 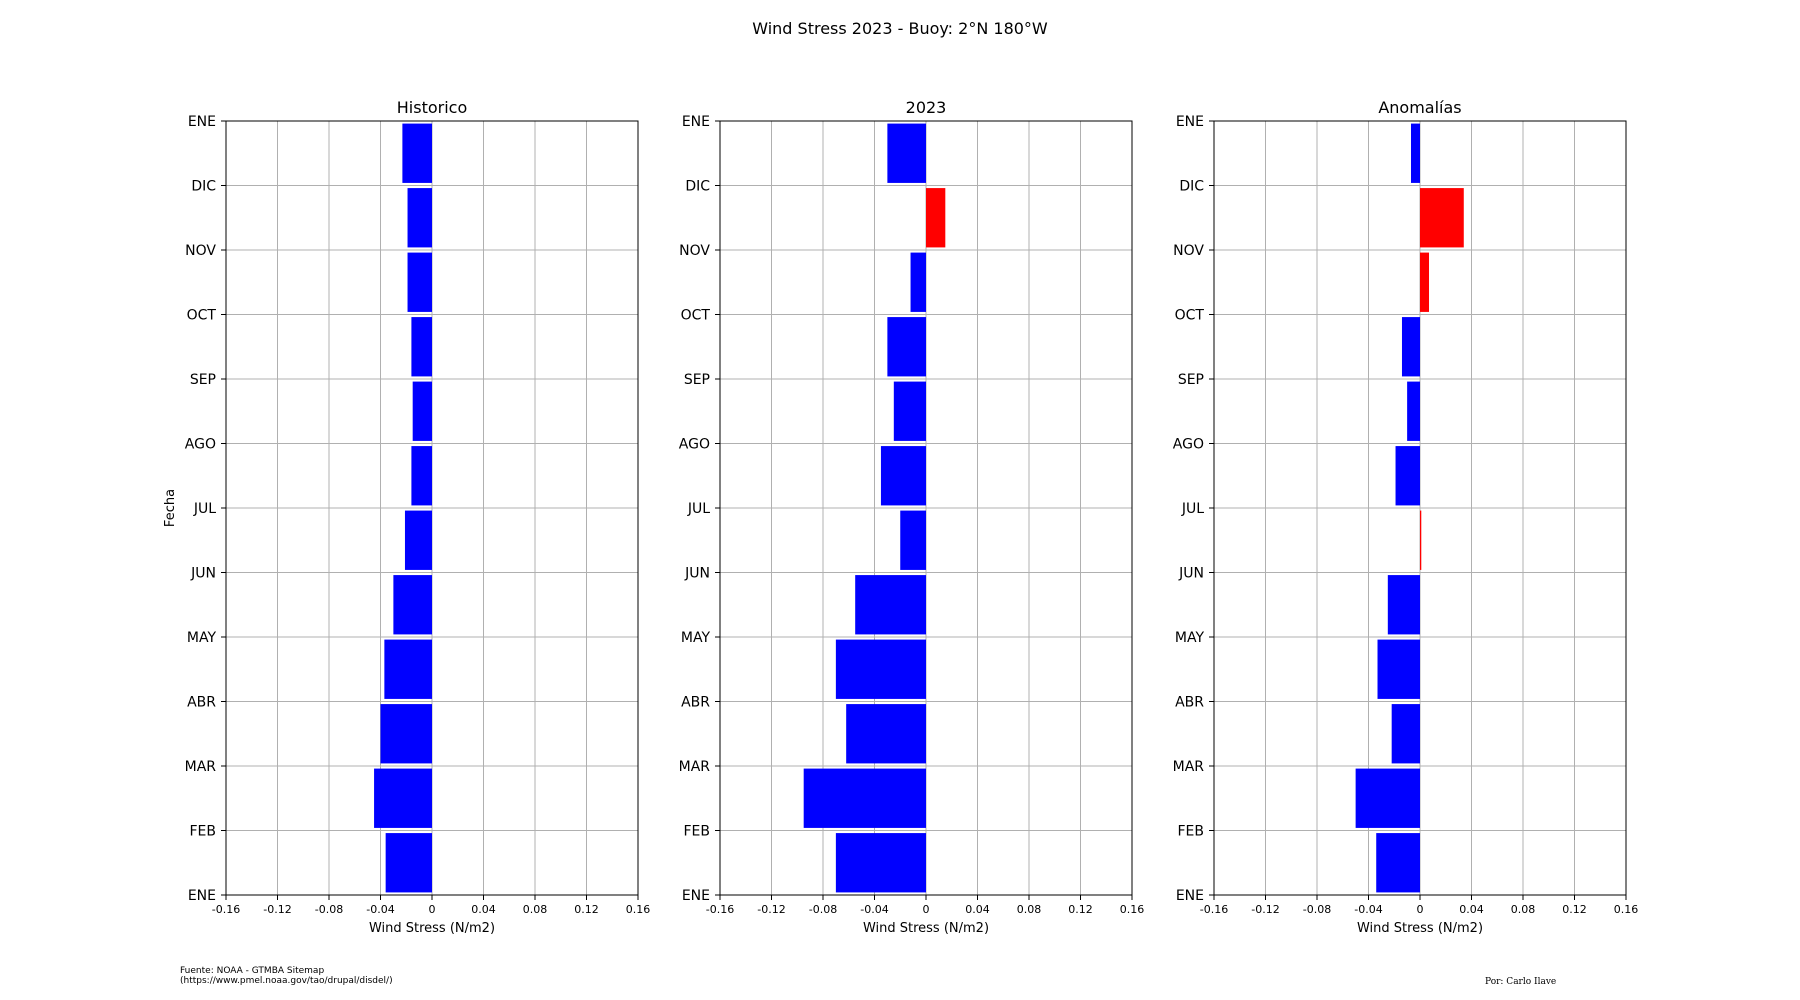 What do you see at coordinates (1521, 982) in the screenshot?
I see `author-credit: Por: Carlo Ilave` at bounding box center [1521, 982].